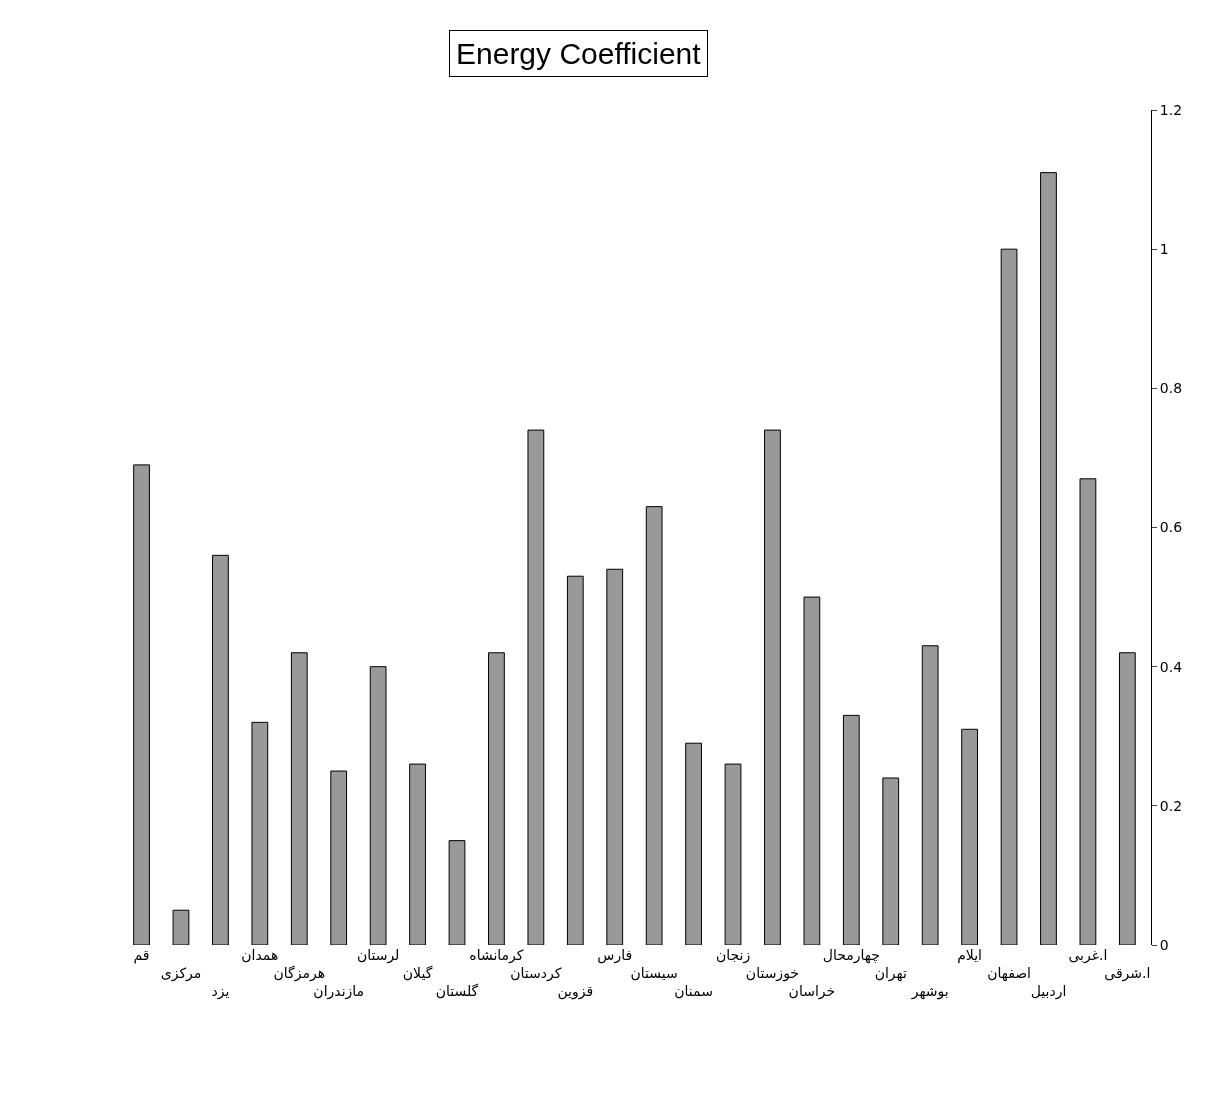  Describe the element at coordinates (654, 973) in the screenshot. I see `x-tick-label: سیستان` at that location.